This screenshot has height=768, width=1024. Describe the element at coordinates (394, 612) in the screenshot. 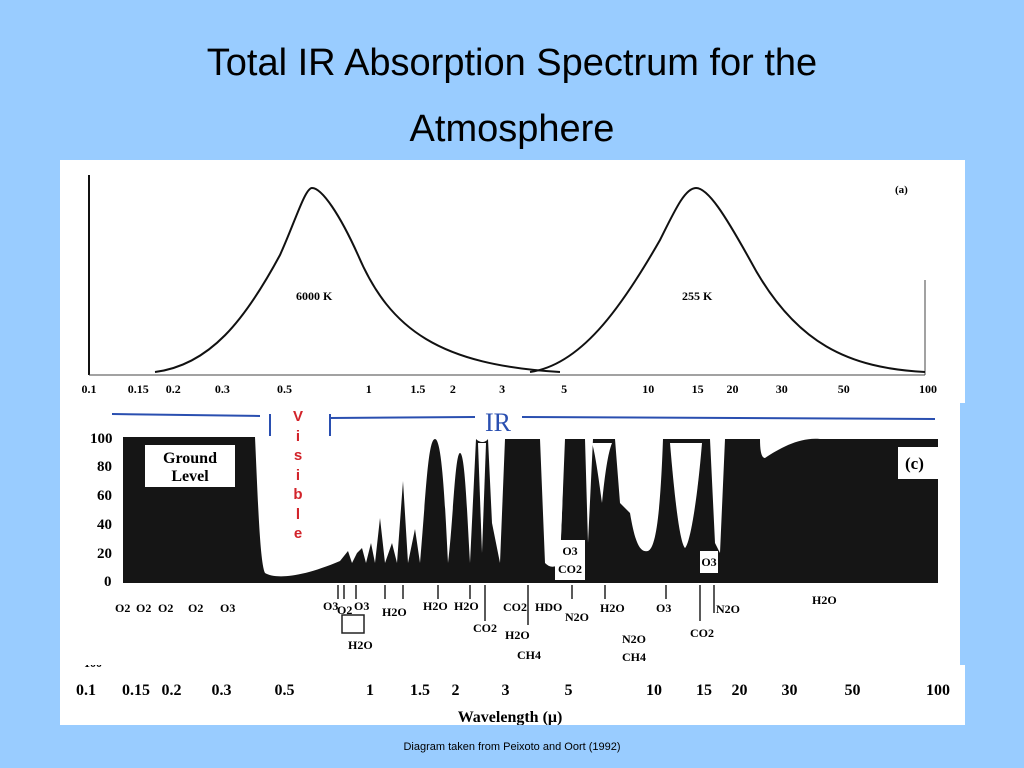

I see `gas-h2o-2: H2O` at that location.